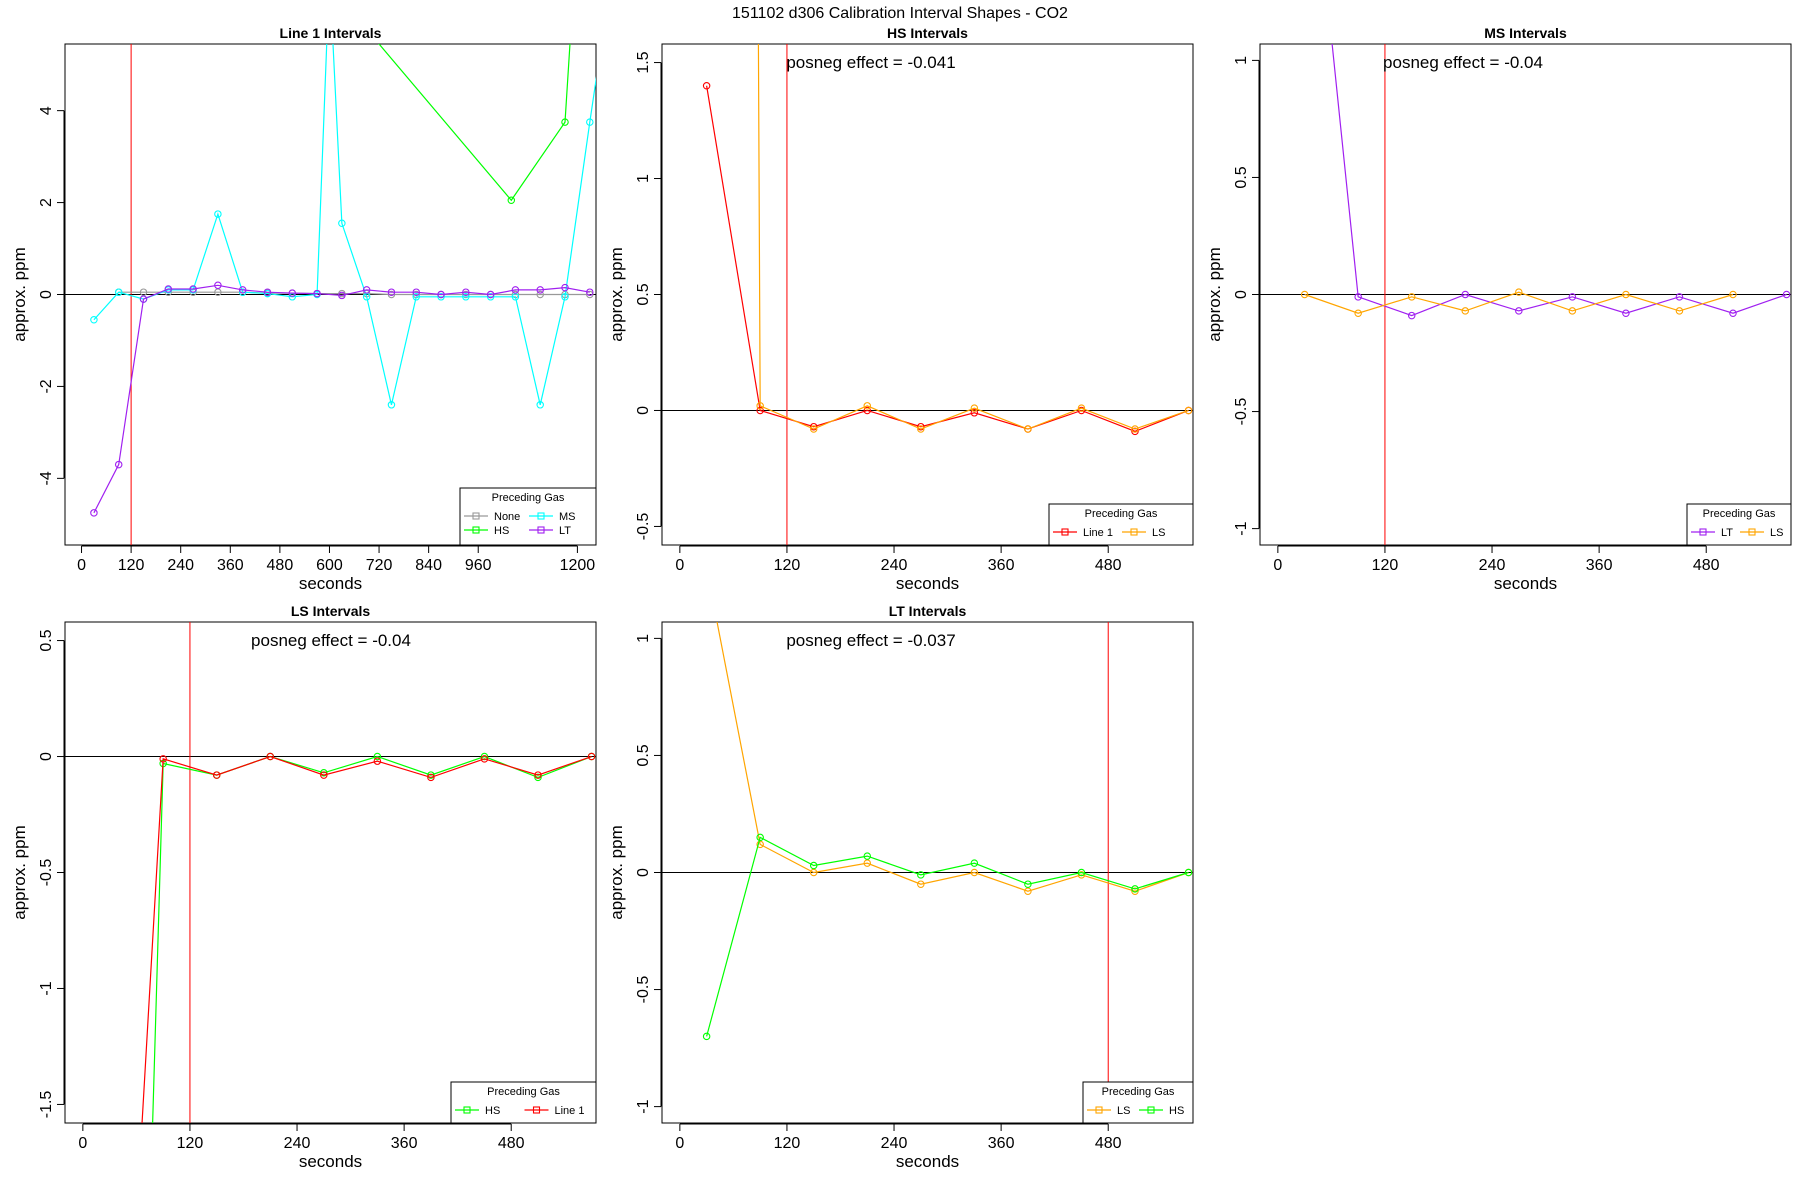  I want to click on series-ls, so click(1518, 302).